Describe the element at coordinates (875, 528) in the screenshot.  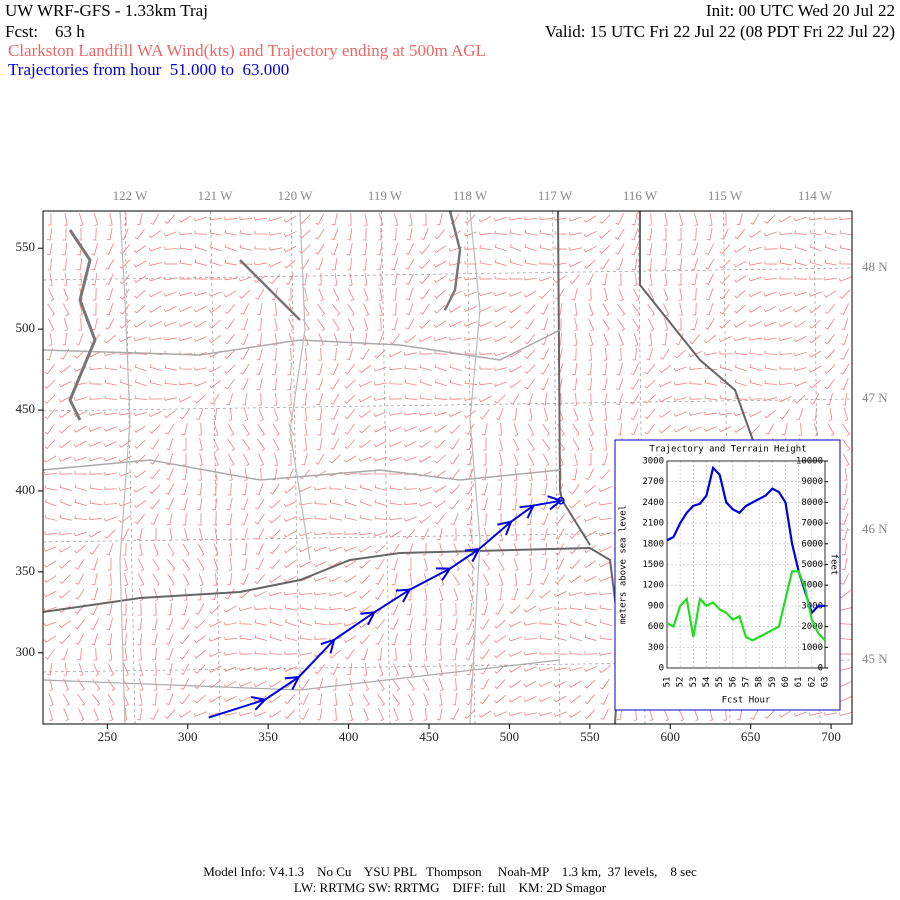
I see `latitude-label: 46 N` at that location.